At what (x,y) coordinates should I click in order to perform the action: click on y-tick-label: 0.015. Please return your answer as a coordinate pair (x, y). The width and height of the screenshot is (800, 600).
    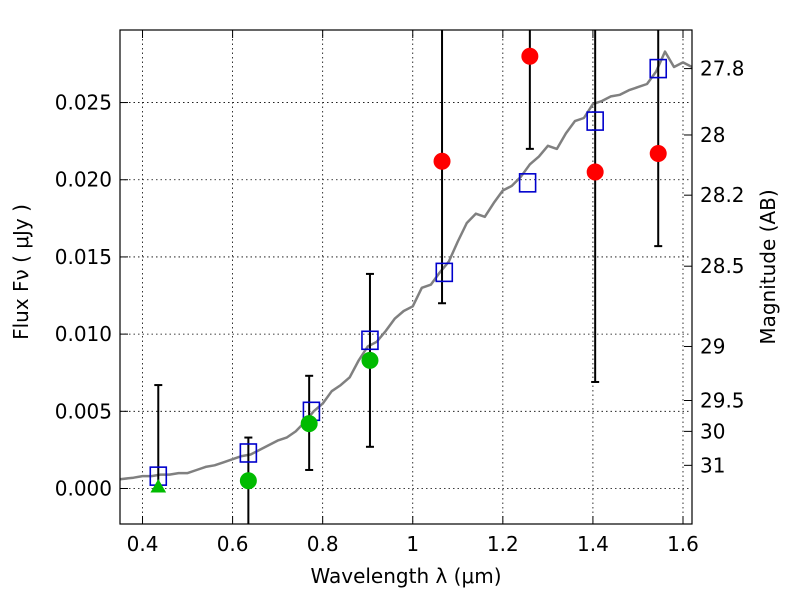
    Looking at the image, I should click on (83, 257).